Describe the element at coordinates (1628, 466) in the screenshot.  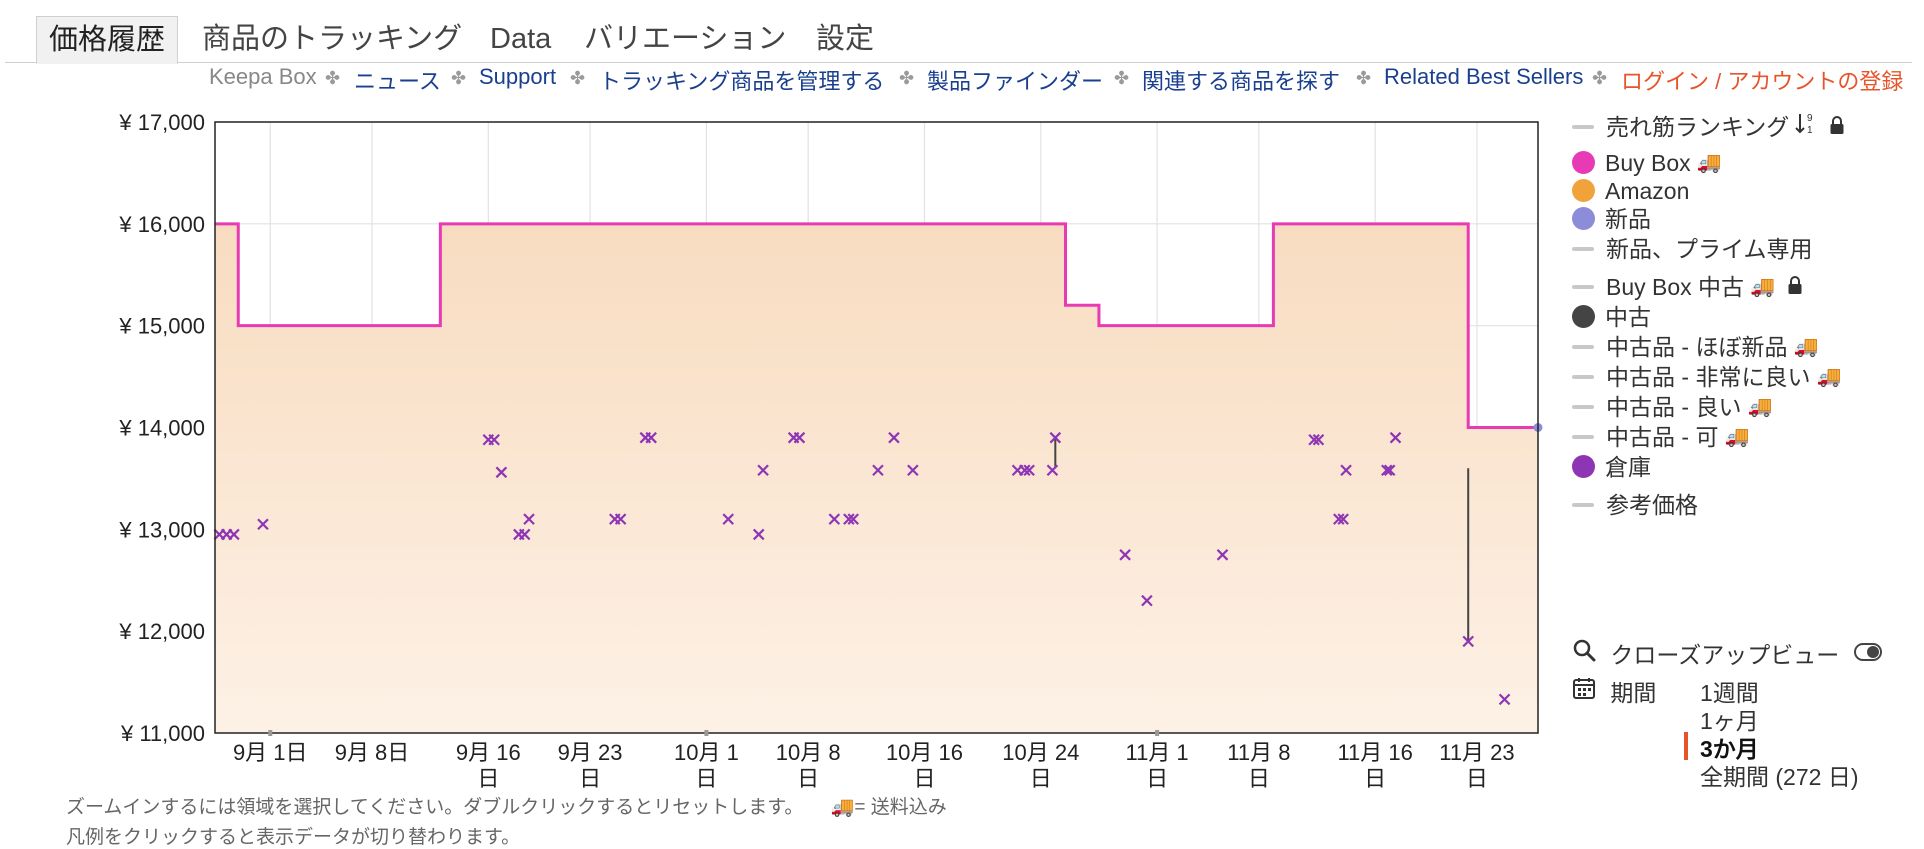
I see `legend-label: 倉庫` at that location.